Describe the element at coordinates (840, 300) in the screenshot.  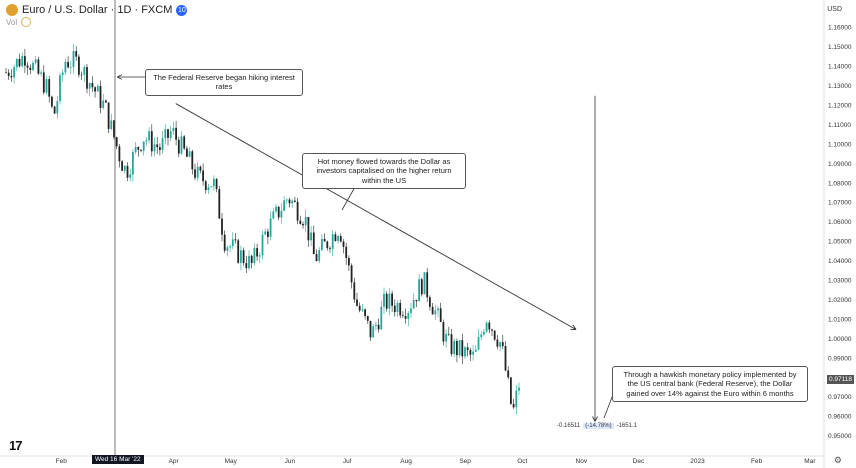
I see `y-tick-label: 1.02000` at that location.